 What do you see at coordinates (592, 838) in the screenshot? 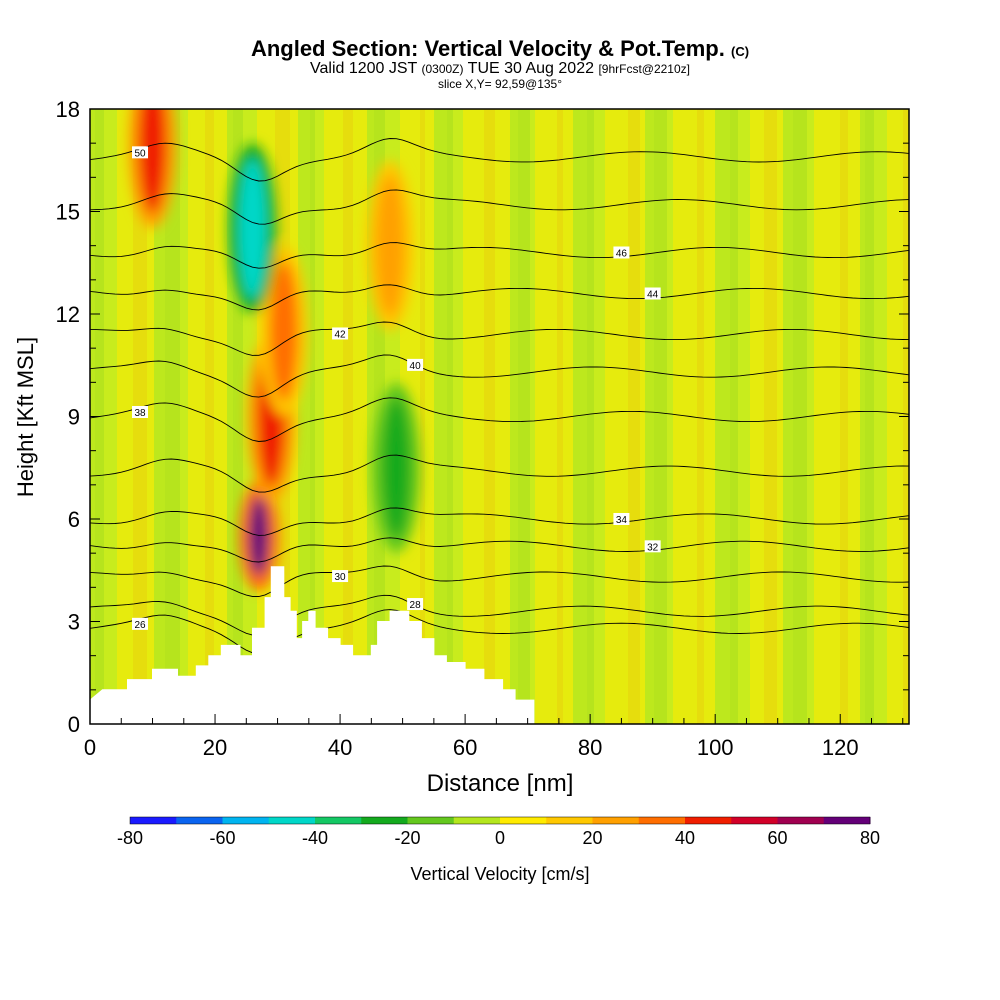
I see `colorbar-tick-label: 20` at bounding box center [592, 838].